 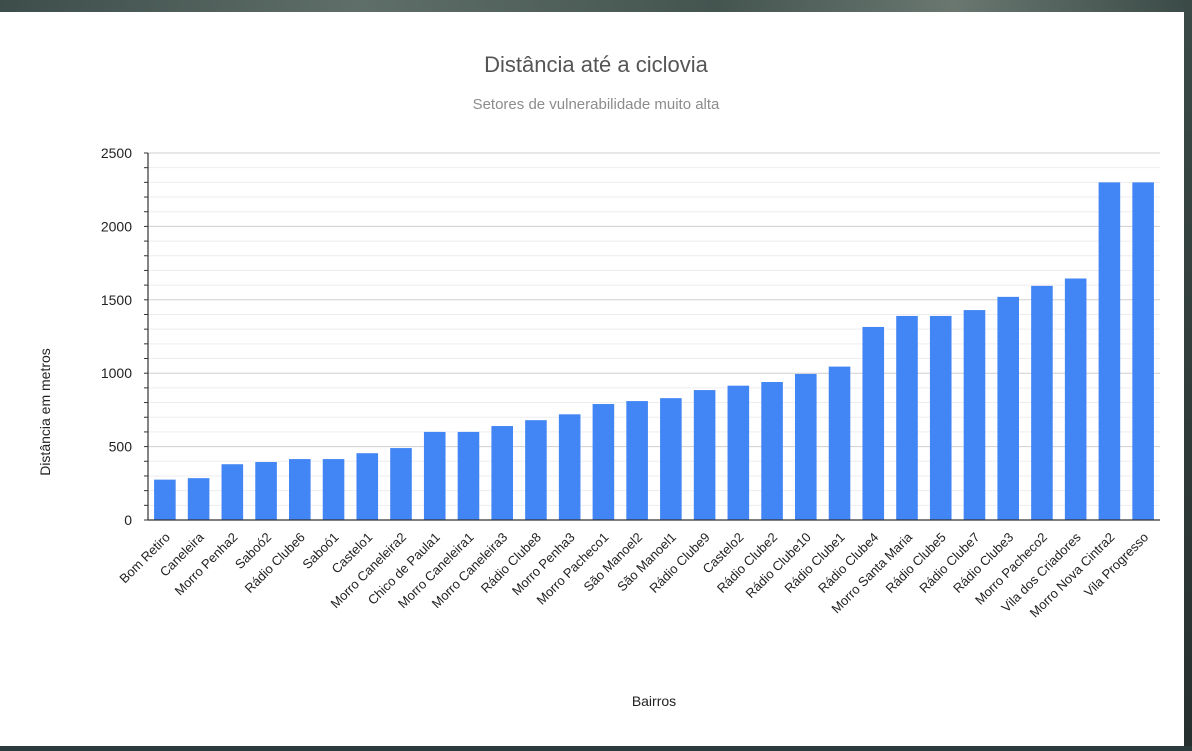 What do you see at coordinates (128, 520) in the screenshot?
I see `y-tick-label: 0` at bounding box center [128, 520].